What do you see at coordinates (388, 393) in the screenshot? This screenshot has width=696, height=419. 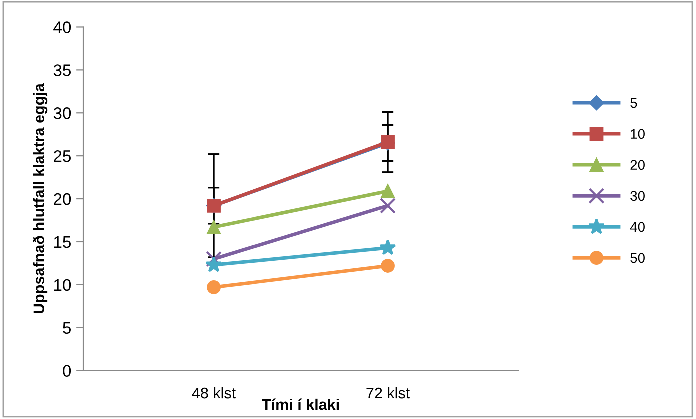 I see `x-tick-label: 72 klst` at bounding box center [388, 393].